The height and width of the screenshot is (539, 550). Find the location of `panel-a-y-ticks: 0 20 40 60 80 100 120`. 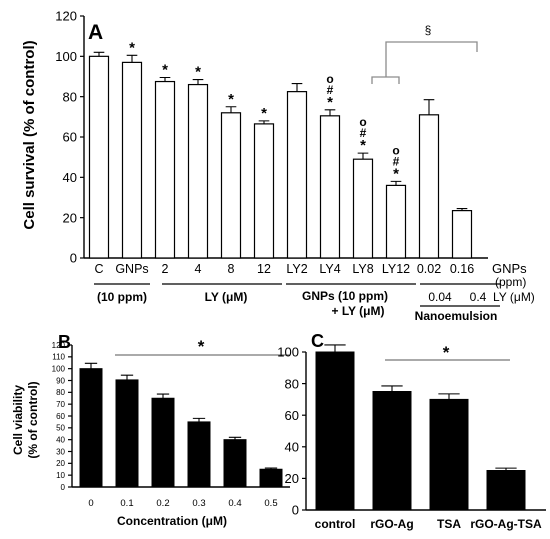

panel-a-y-ticks: 0 20 40 60 80 100 120 is located at coordinates (69, 137).